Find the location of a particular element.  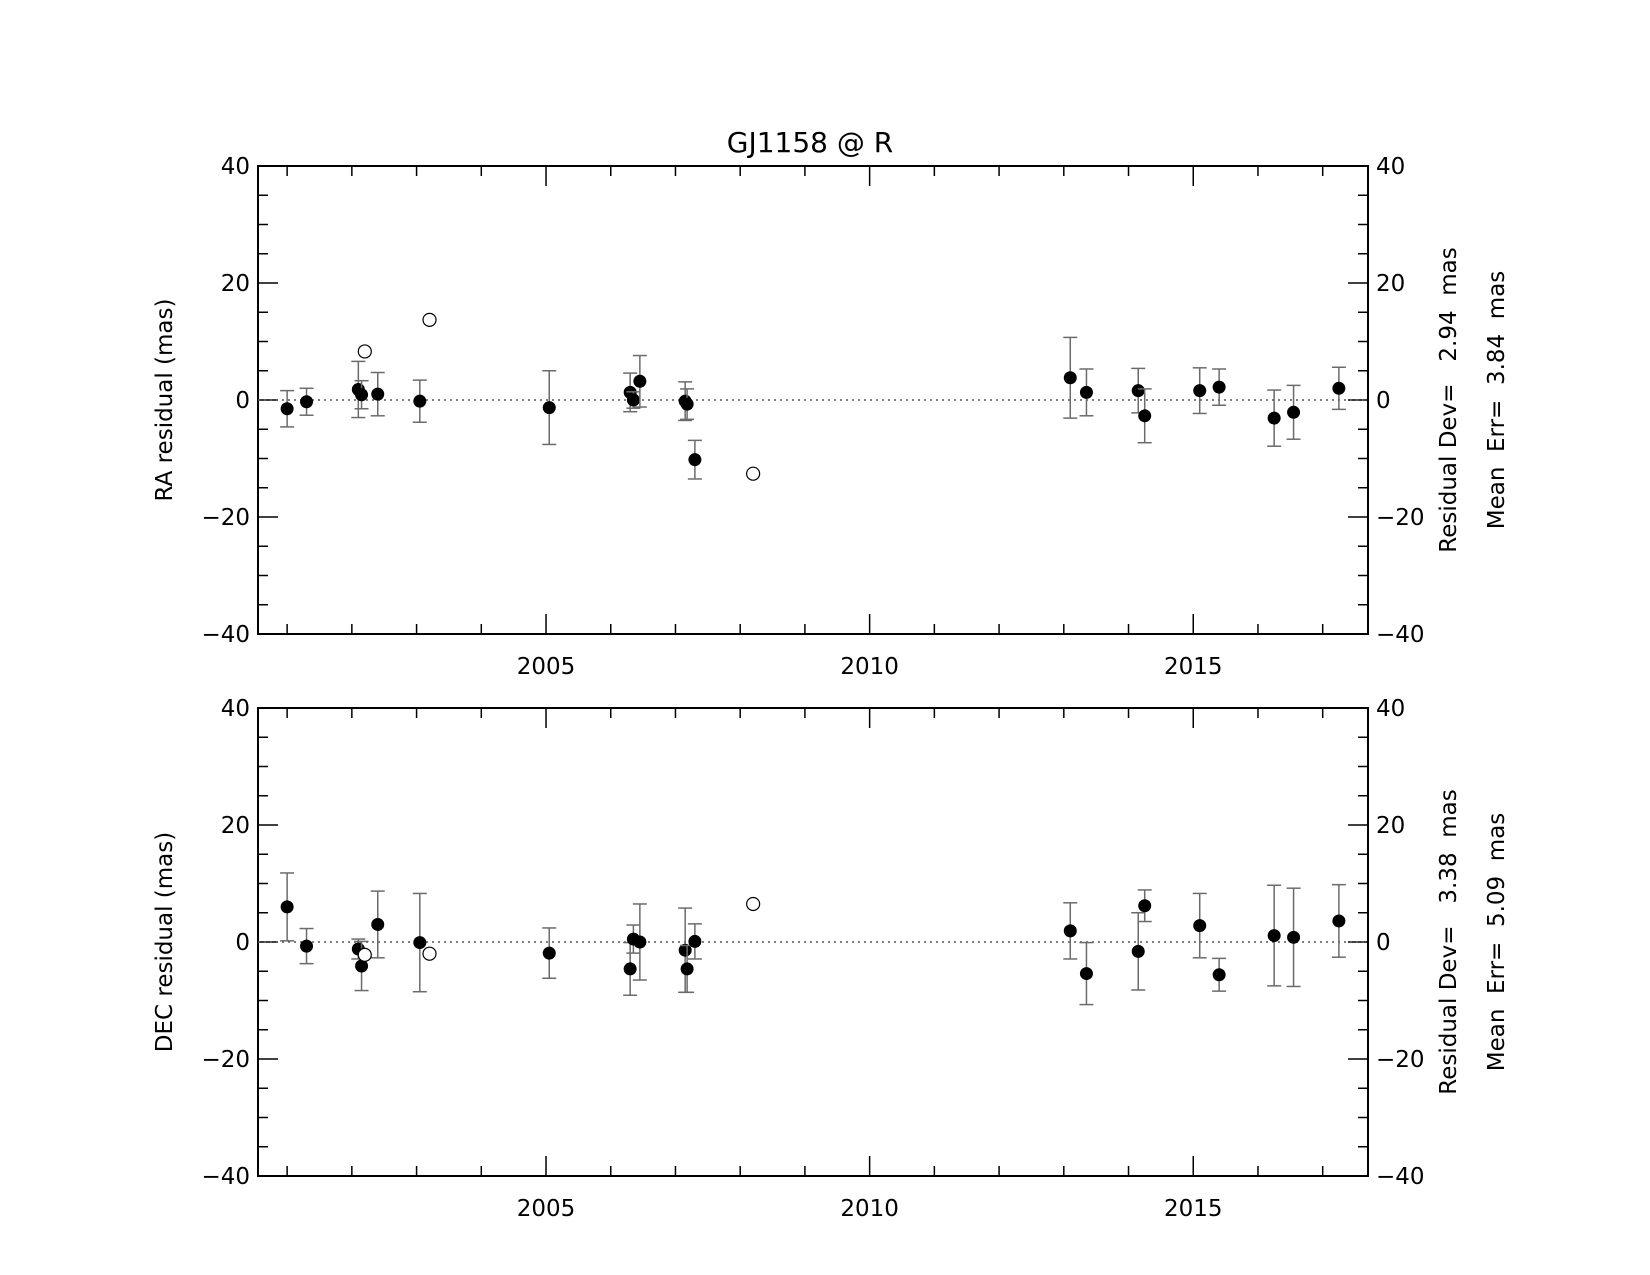

chart-title: GJ1158 @ R is located at coordinates (810, 142).